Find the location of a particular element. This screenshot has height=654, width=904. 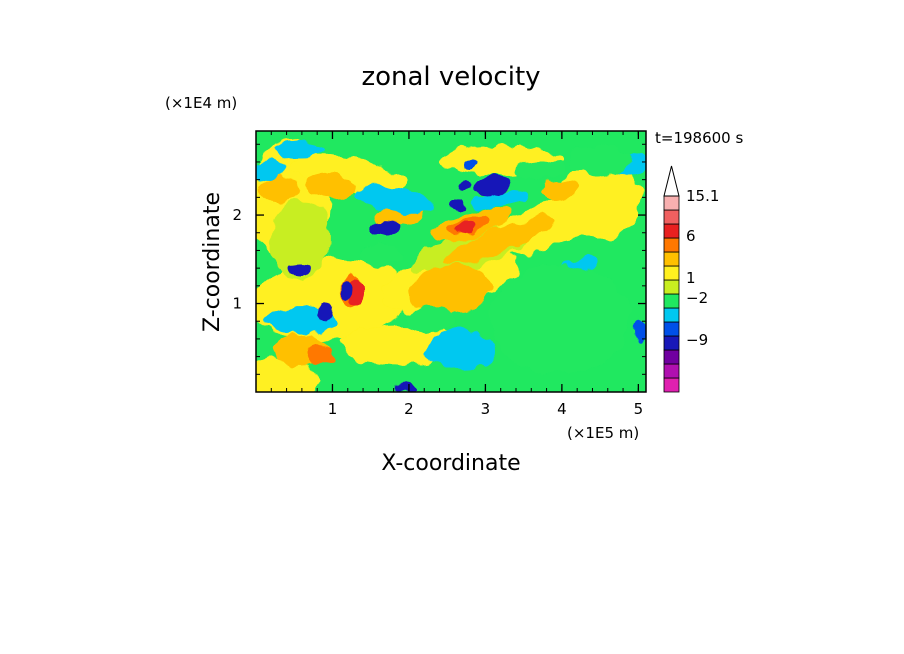

x-tick-label: 5 is located at coordinates (639, 409).